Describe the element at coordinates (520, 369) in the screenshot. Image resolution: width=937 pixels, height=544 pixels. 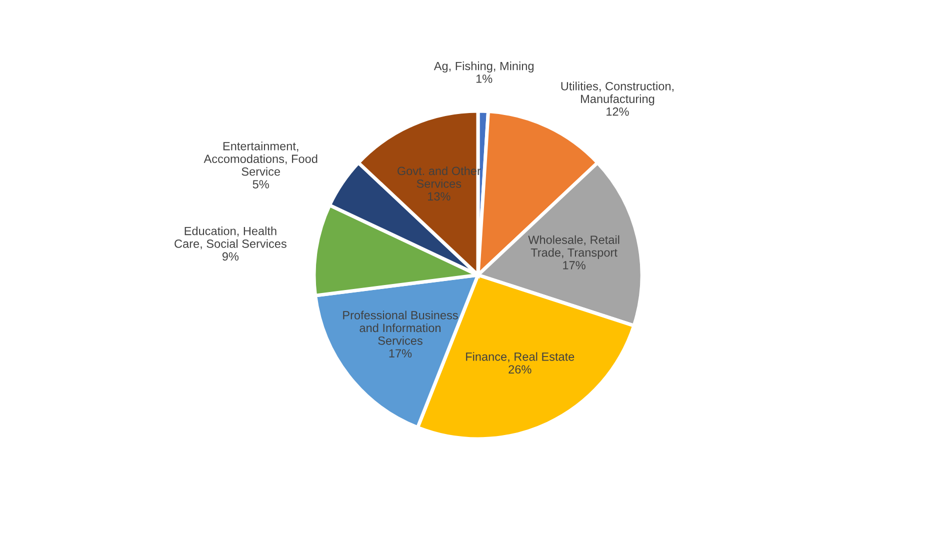
I see `data-label: 26%` at that location.